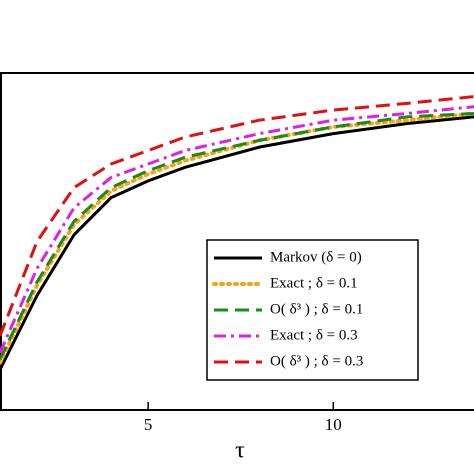 The width and height of the screenshot is (474, 474). I want to click on legend-label: O( δ³ ) ; δ = 0.3, so click(316, 361).